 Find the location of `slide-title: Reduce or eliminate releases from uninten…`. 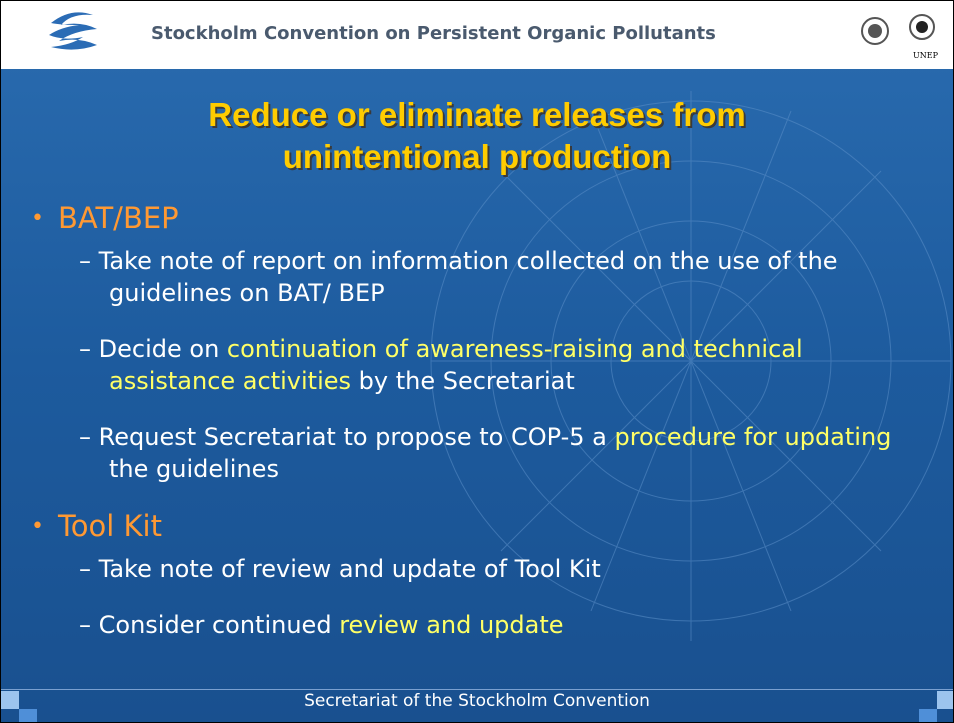

slide-title: Reduce or eliminate releases from uninten… is located at coordinates (477, 136).